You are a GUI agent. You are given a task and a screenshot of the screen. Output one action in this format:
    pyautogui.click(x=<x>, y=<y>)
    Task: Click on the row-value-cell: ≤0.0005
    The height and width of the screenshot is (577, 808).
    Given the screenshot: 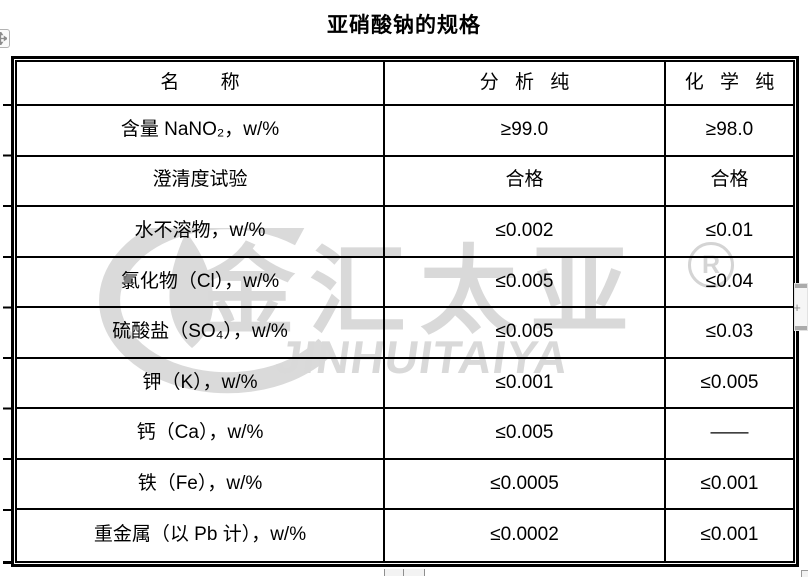 What is the action you would take?
    pyautogui.click(x=525, y=485)
    